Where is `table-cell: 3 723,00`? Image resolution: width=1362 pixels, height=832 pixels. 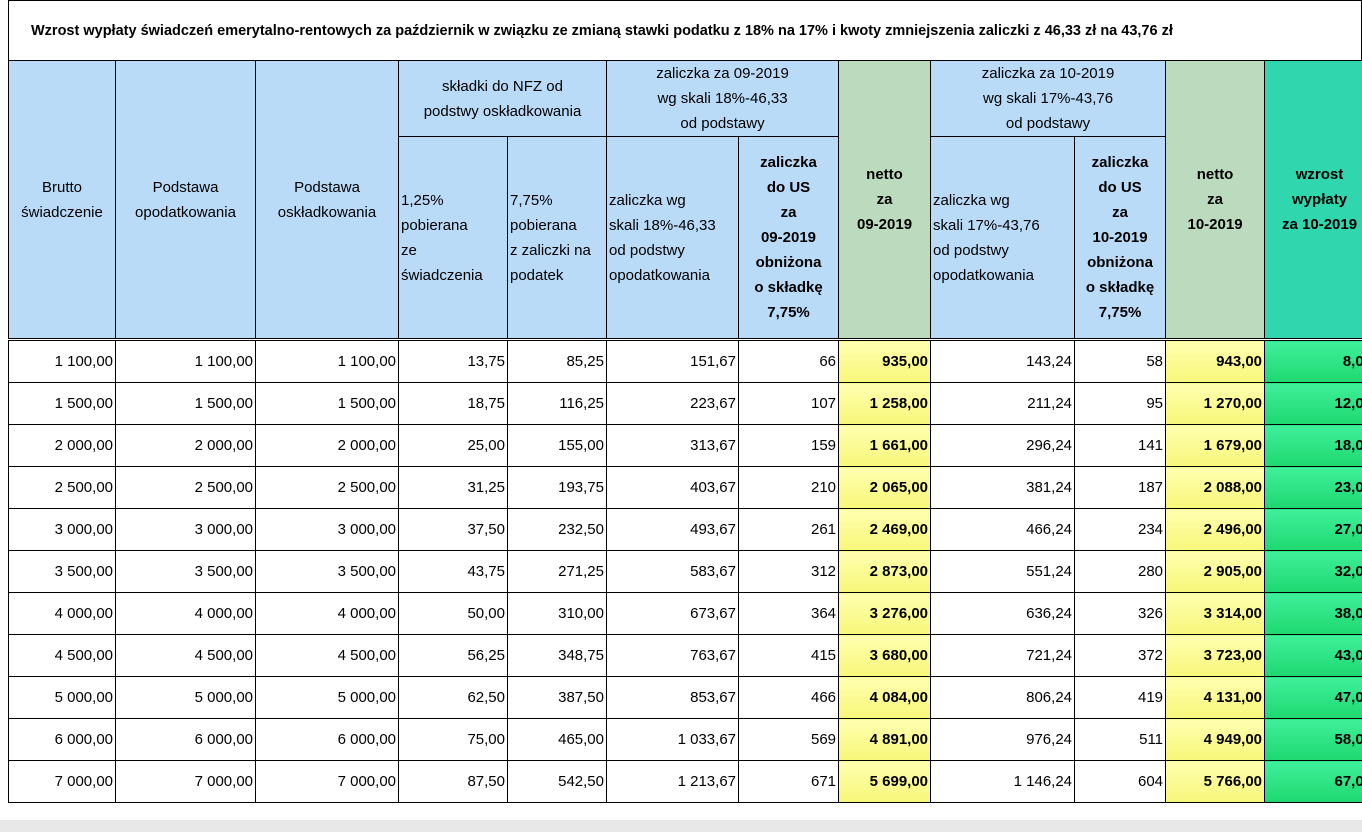 table-cell: 3 723,00 is located at coordinates (1215, 655).